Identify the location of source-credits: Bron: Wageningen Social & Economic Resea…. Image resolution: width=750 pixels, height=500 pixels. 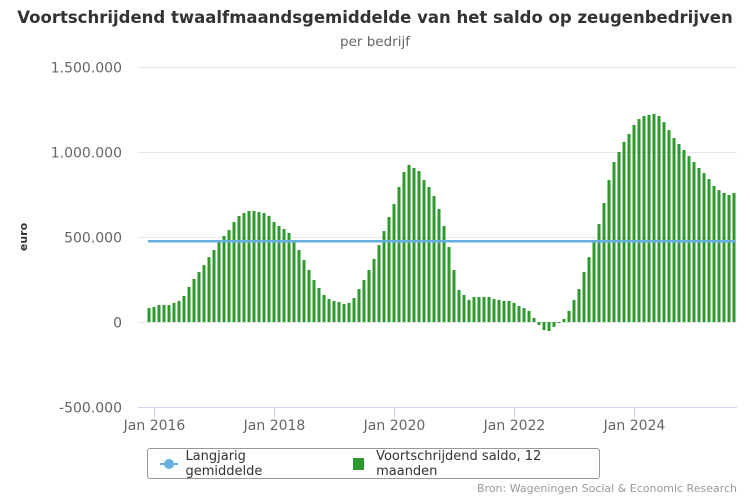
(607, 488).